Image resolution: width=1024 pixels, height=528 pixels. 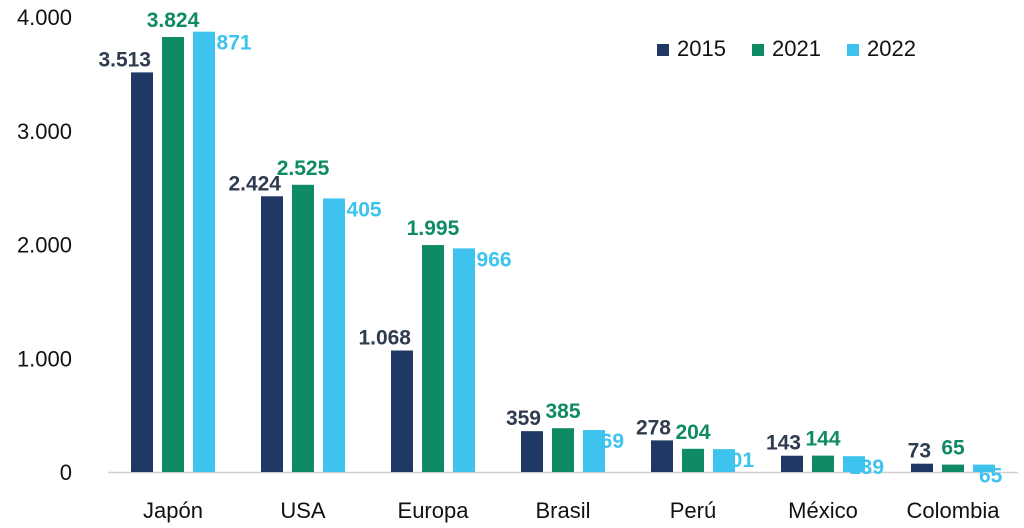 What do you see at coordinates (792, 463) in the screenshot?
I see `bar-2015-méxico` at bounding box center [792, 463].